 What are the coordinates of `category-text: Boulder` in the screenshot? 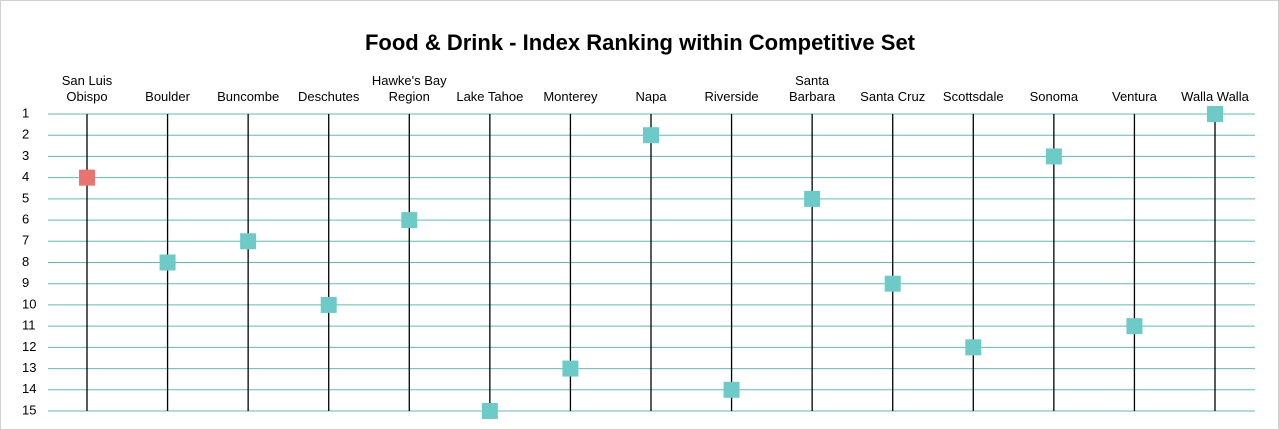 It's located at (167, 96).